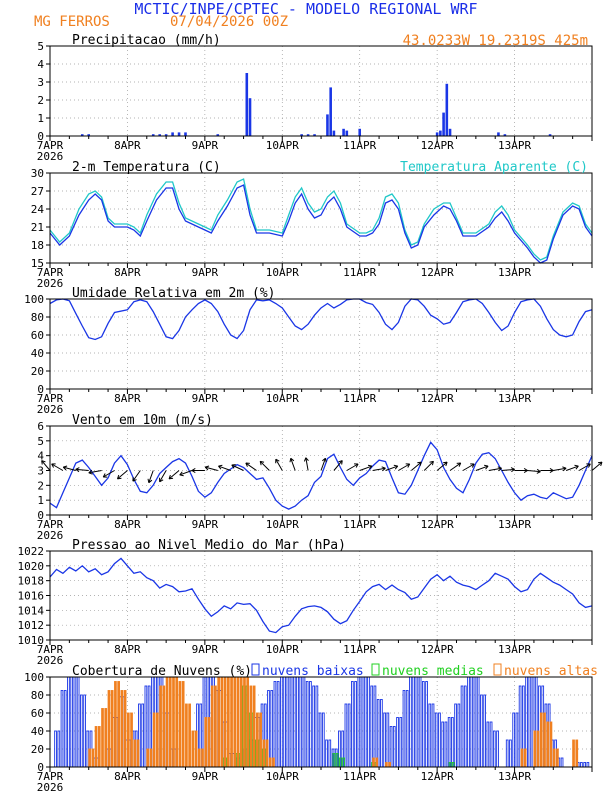 The width and height of the screenshot is (612, 792). Describe the element at coordinates (551, 671) in the screenshot. I see `legend-cloud-2: nuvens altas` at that location.